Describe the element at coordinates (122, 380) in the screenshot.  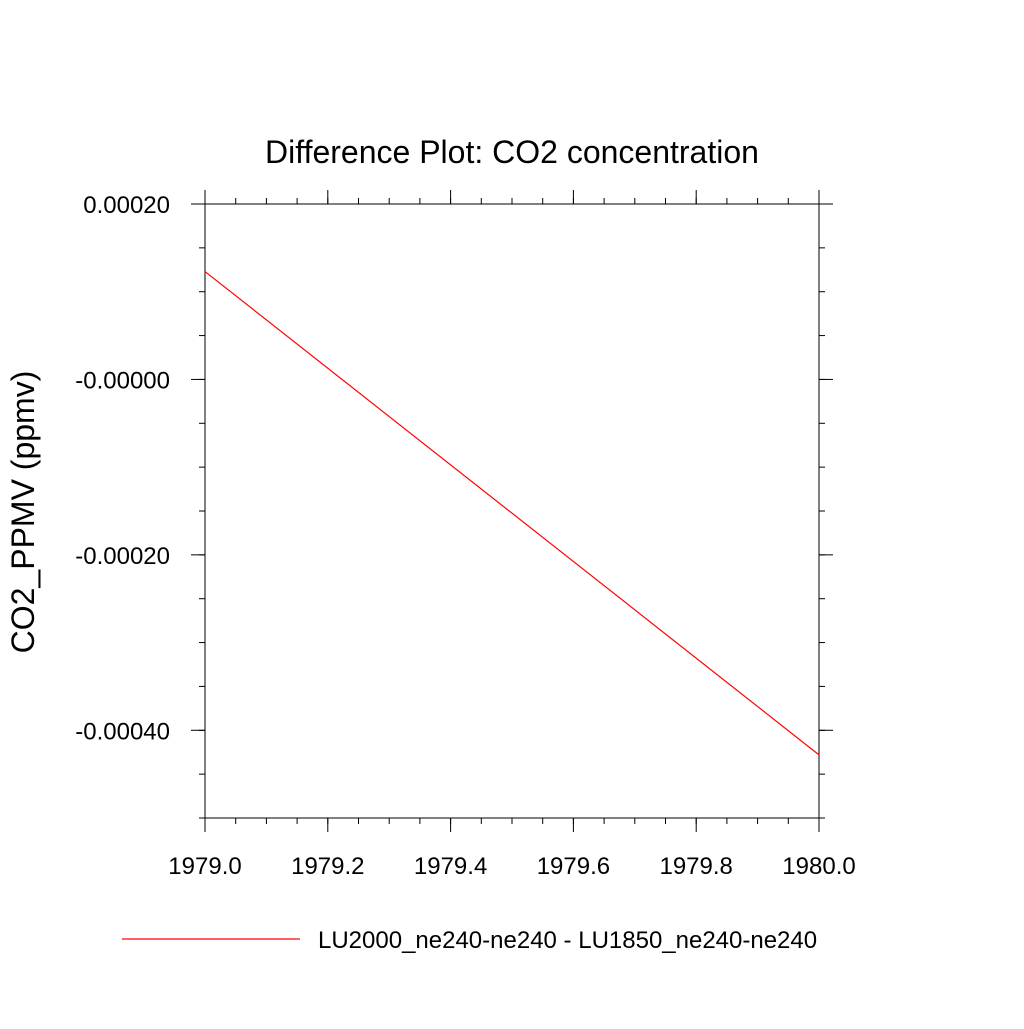
I see `y-tick-label: -0.00000` at that location.